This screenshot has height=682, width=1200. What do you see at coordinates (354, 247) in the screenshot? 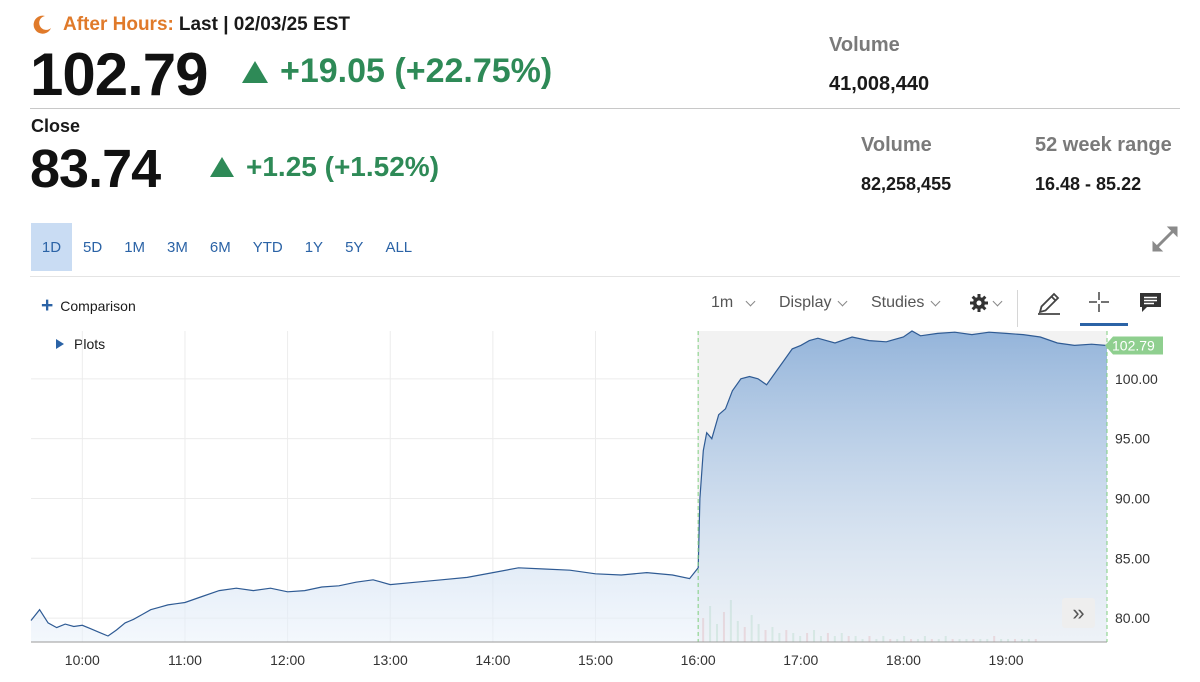
I see `tab-range-5y: 5Y` at bounding box center [354, 247].